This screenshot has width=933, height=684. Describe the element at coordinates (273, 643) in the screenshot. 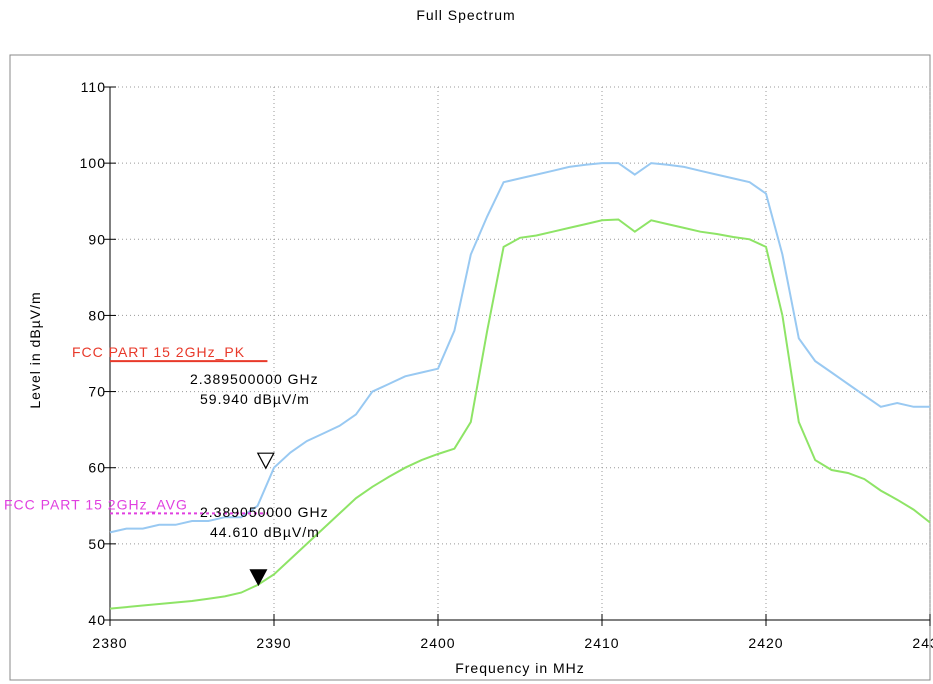

I see `x-tick-label: 2390` at that location.